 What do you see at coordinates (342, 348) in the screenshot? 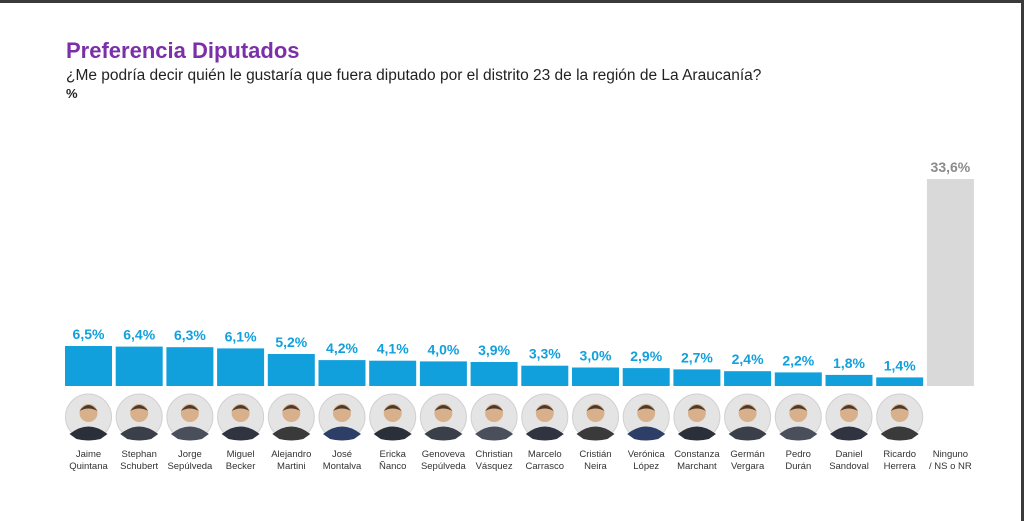
I see `bar-value-label: 4,2%` at bounding box center [342, 348].